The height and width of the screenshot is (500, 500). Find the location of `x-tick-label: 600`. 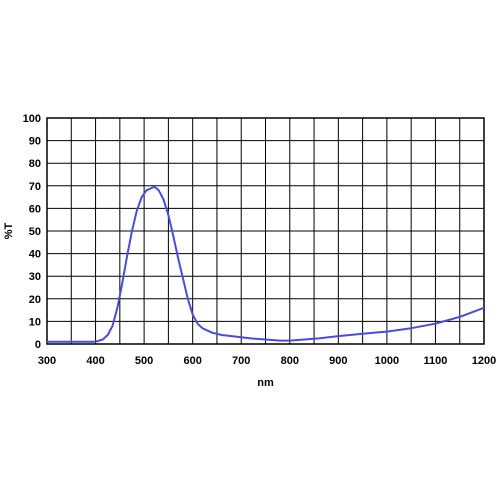

x-tick-label: 600 is located at coordinates (192, 361).